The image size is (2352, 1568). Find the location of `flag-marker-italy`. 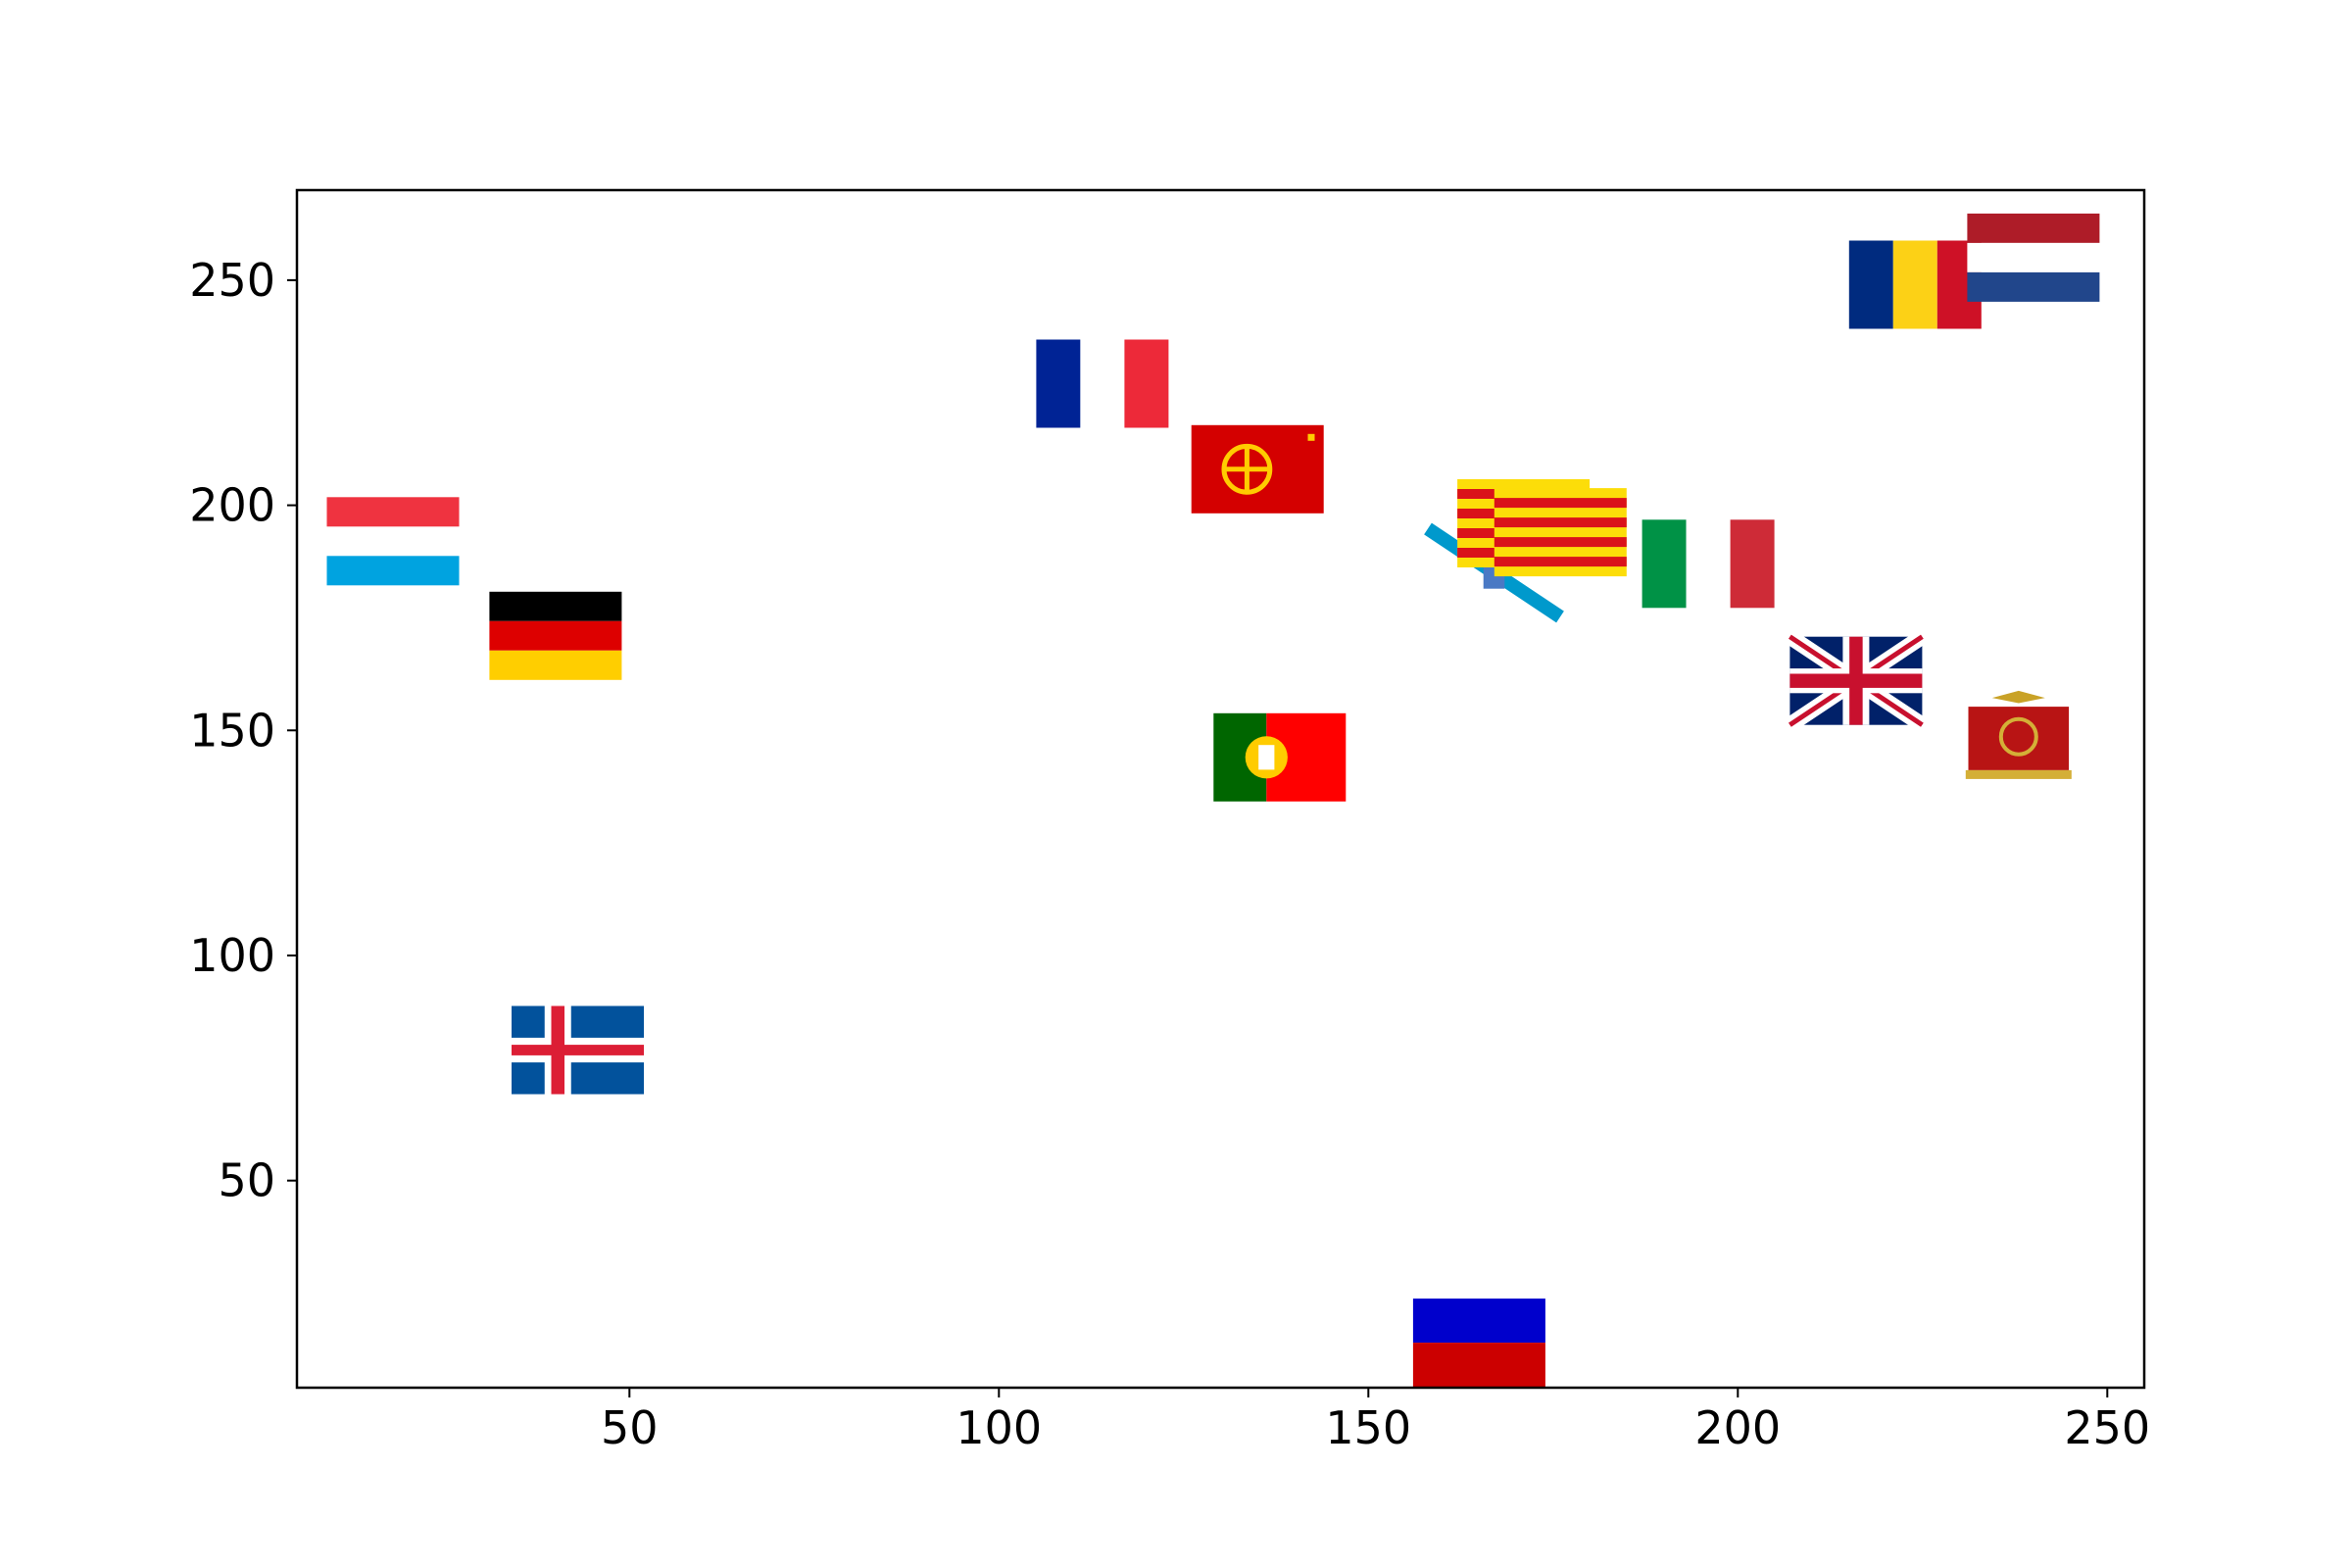

flag-marker-italy is located at coordinates (1708, 564).